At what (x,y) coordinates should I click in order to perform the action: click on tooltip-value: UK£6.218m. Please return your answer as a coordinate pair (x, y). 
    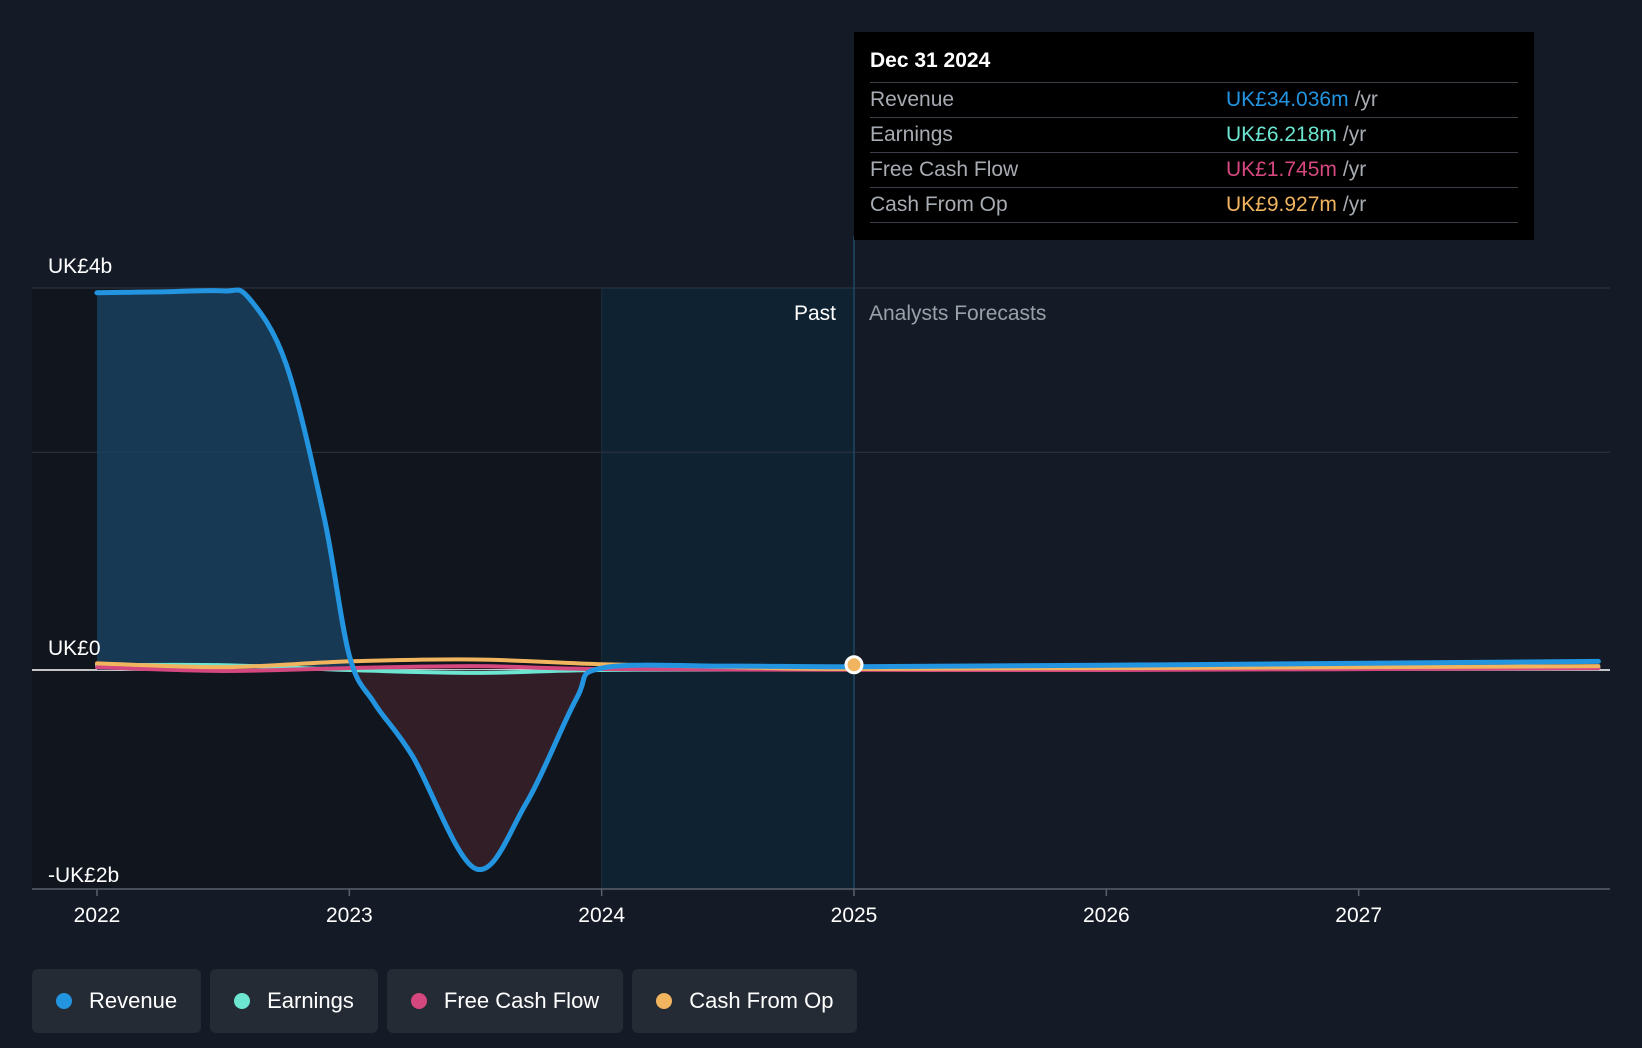
    Looking at the image, I should click on (1281, 134).